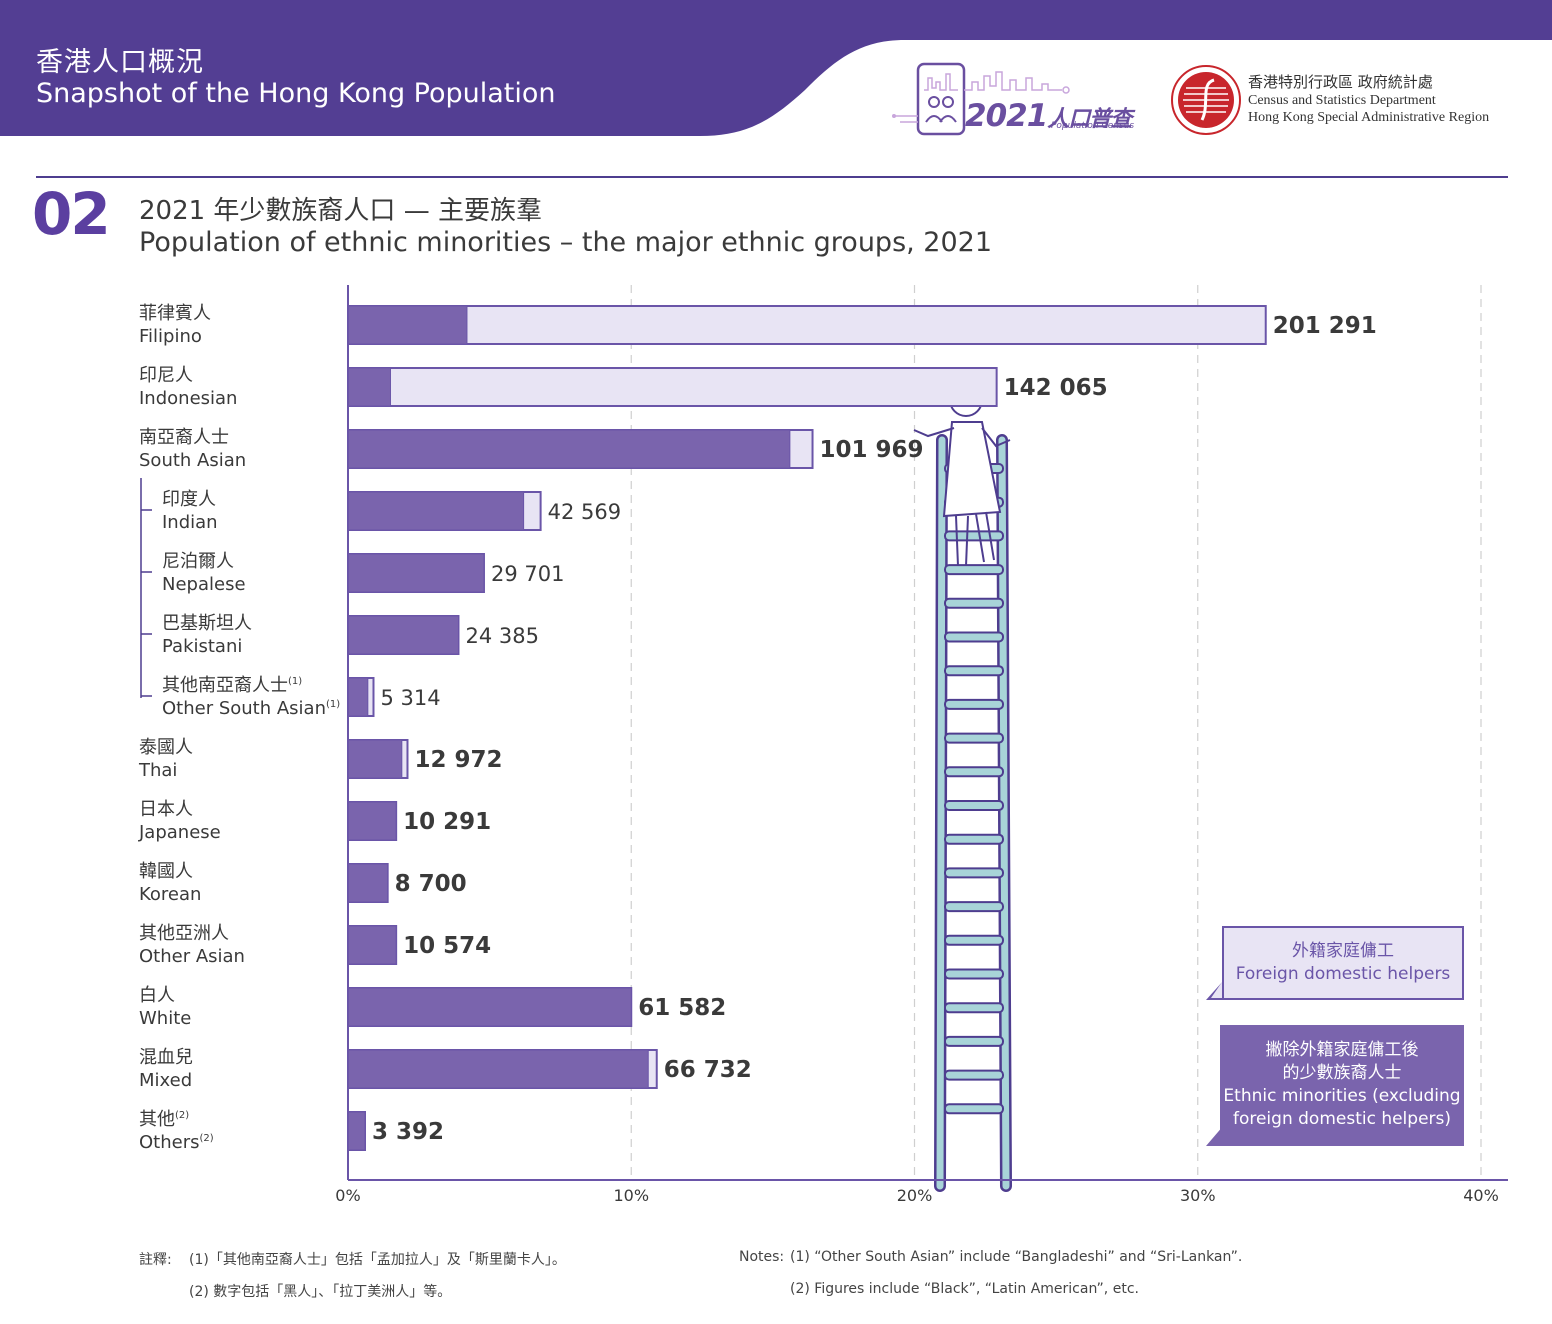  Describe the element at coordinates (458, 760) in the screenshot. I see `data-label: 12 972` at that location.